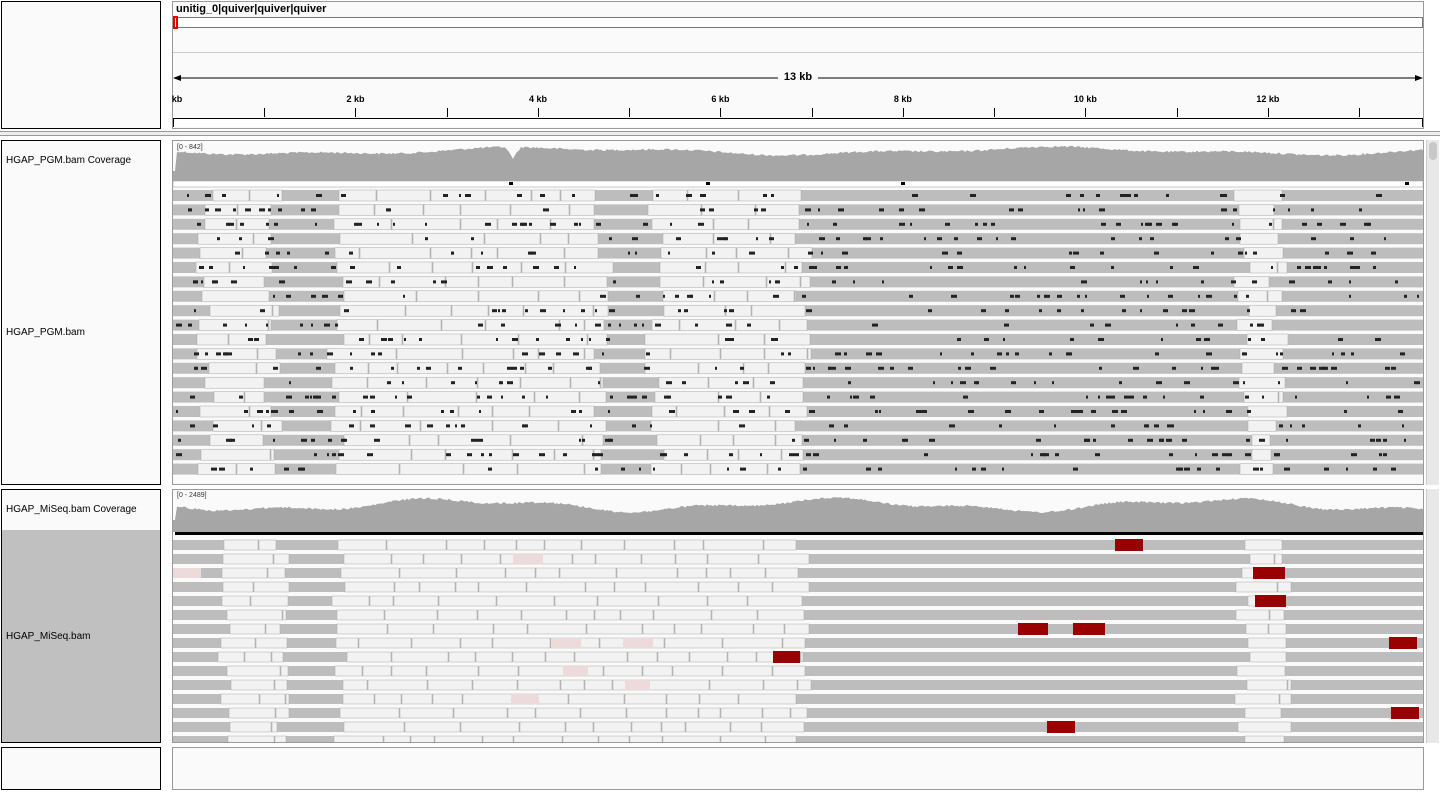 This screenshot has width=1440, height=792. Describe the element at coordinates (187, 573) in the screenshot. I see `low-mapq-read` at that location.